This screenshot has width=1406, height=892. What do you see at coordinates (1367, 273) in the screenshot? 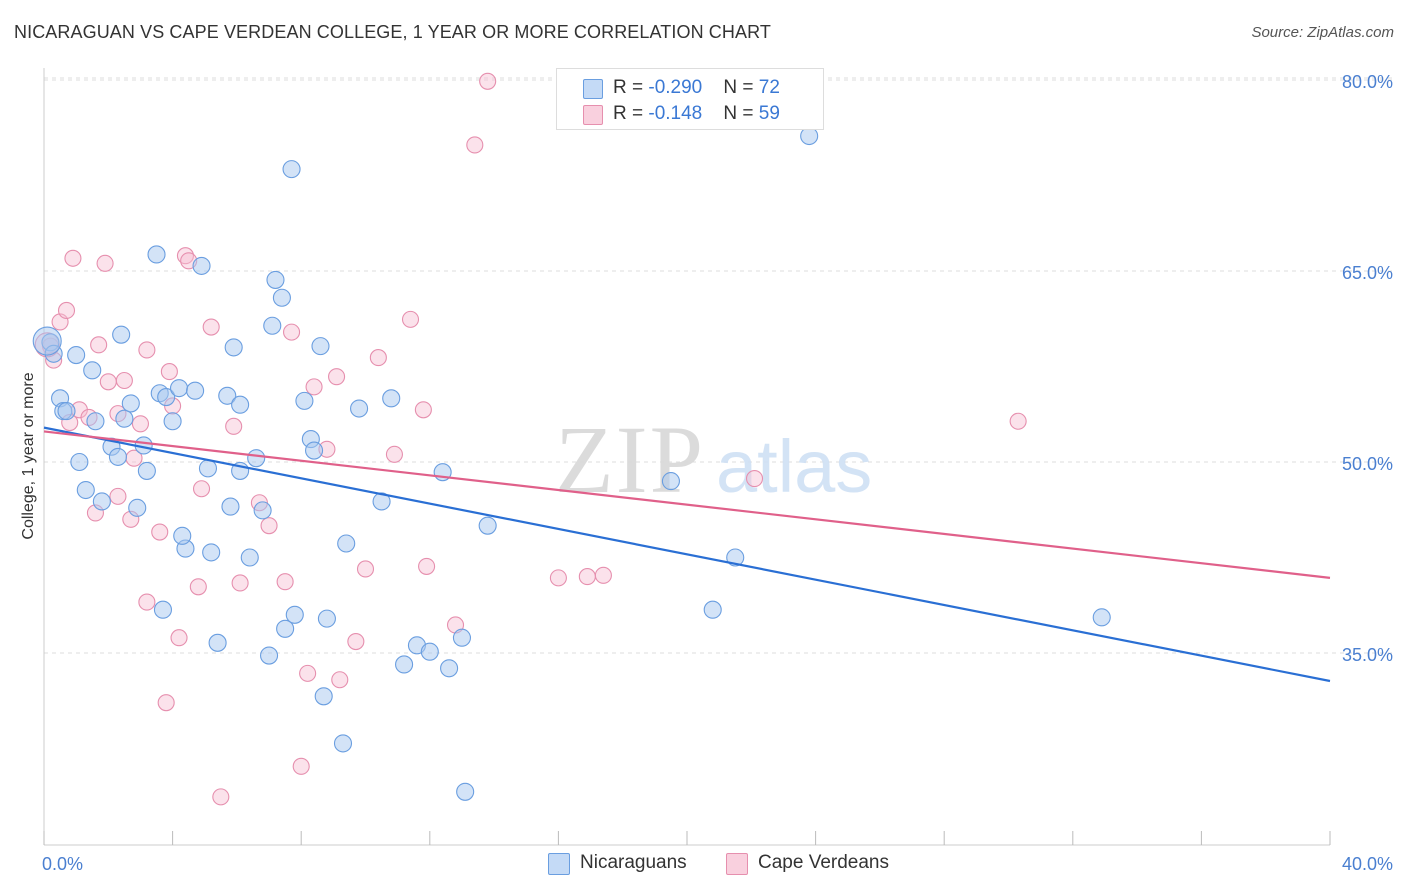
I see `y-tick-label: 65.0%` at bounding box center [1367, 273].